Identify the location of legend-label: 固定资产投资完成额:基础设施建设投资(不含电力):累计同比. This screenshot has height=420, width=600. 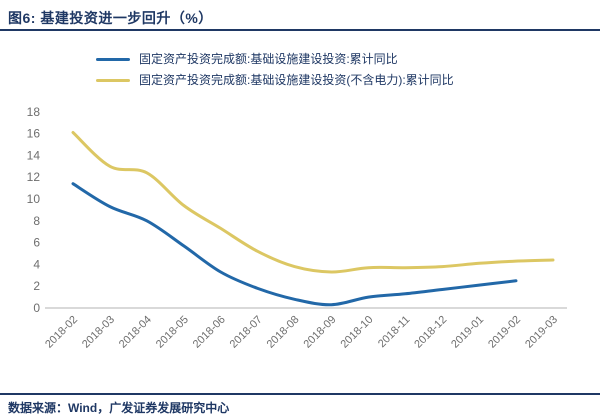
(296, 80).